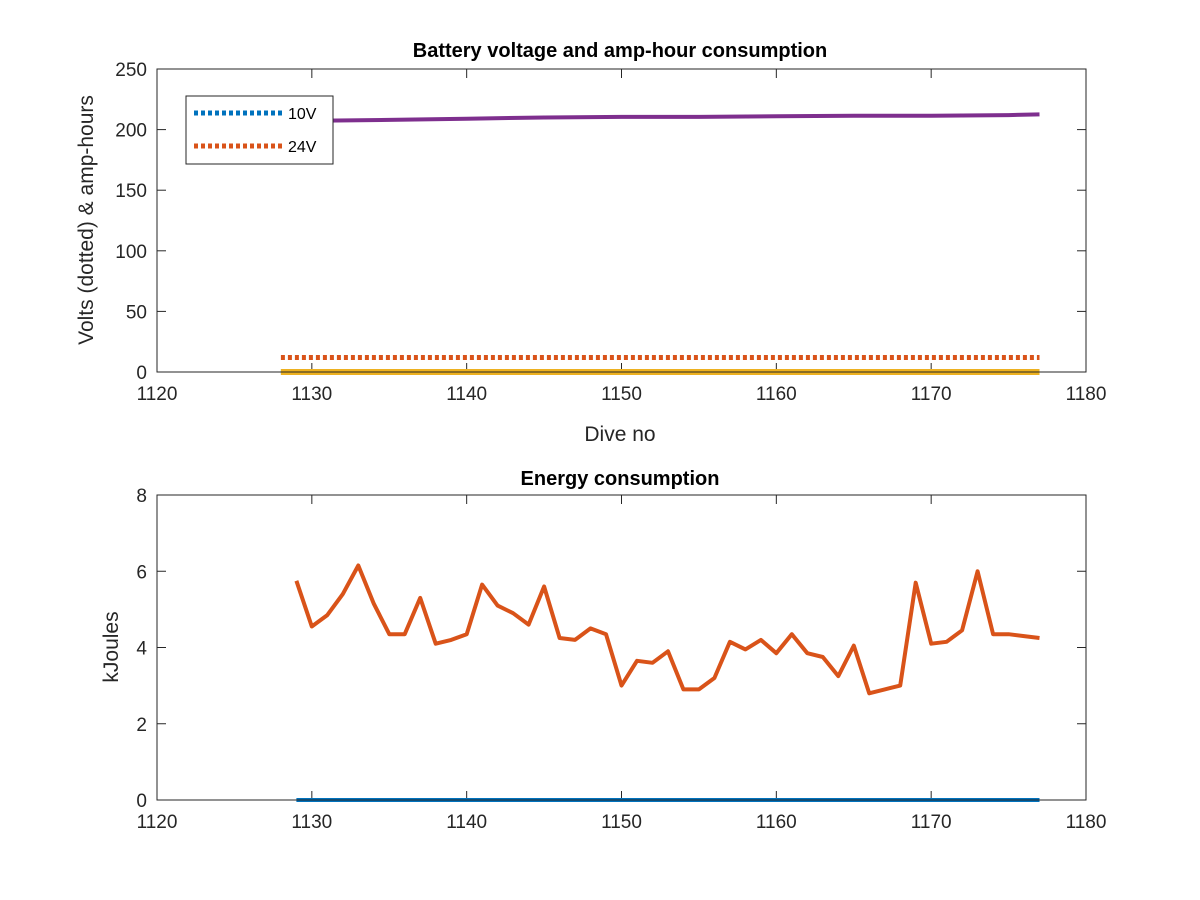 The image size is (1200, 900). Describe the element at coordinates (141, 649) in the screenshot. I see `y-tick-label: 4` at that location.